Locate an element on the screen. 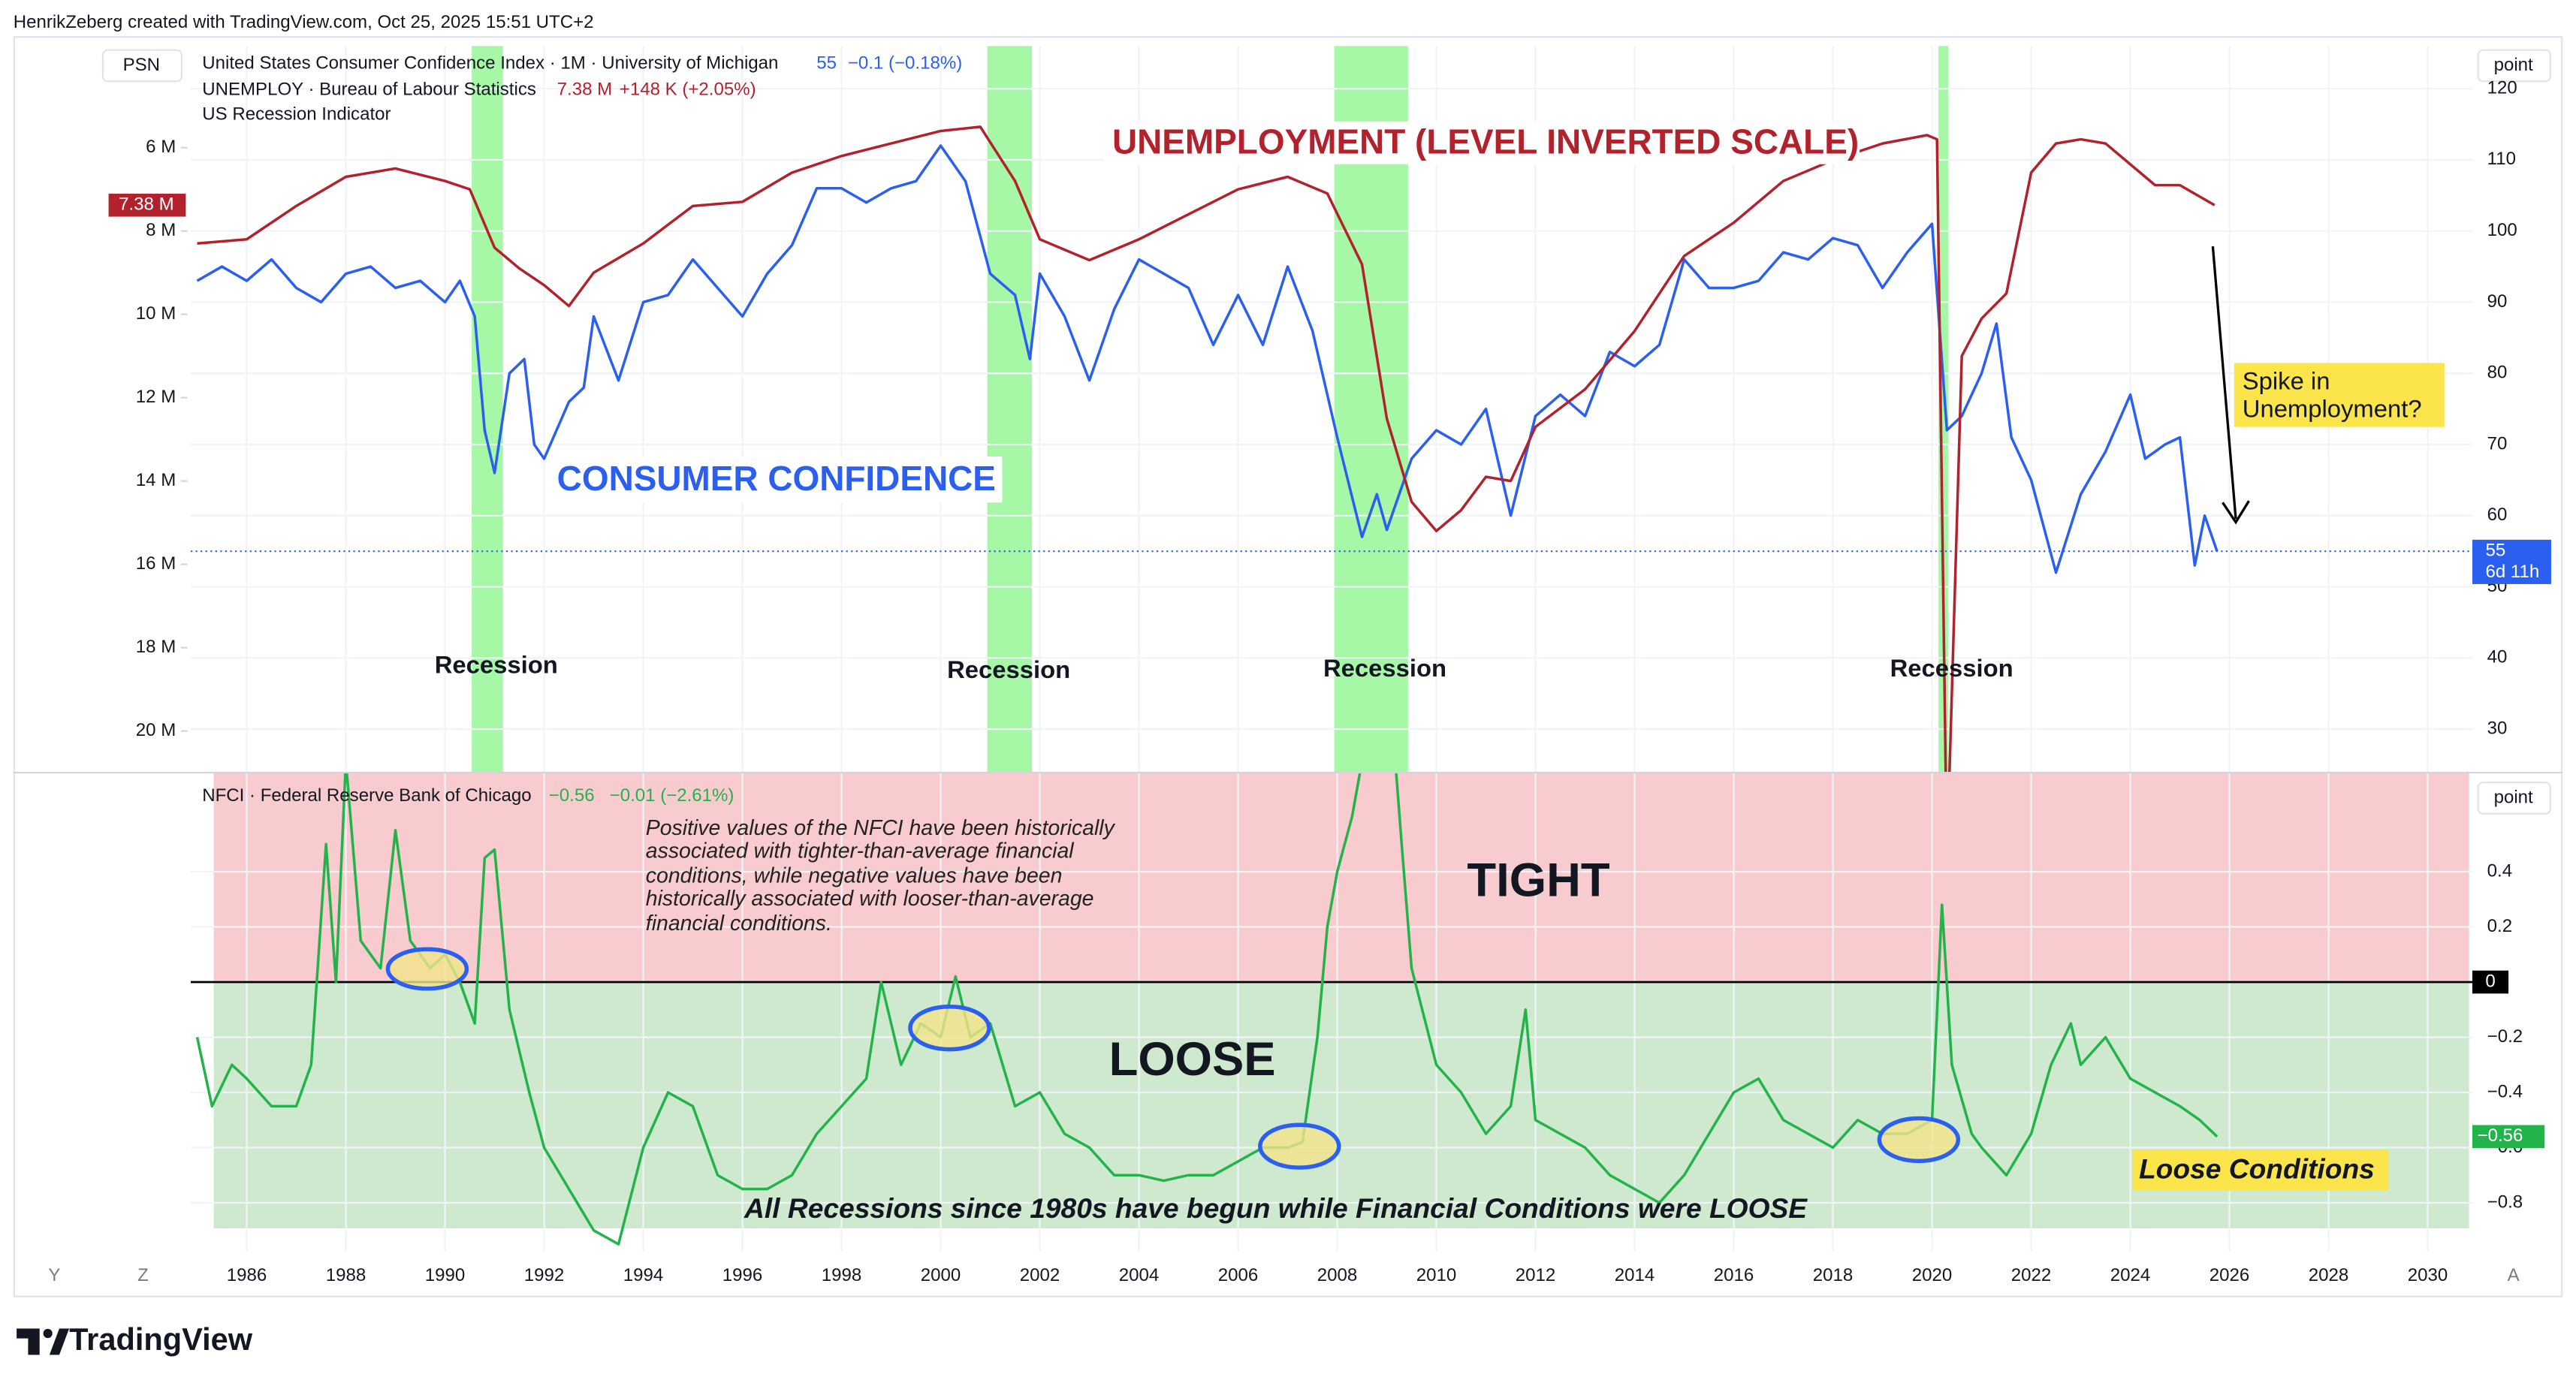 This screenshot has width=2576, height=1386. y2-tick-label: 70 is located at coordinates (2497, 443).